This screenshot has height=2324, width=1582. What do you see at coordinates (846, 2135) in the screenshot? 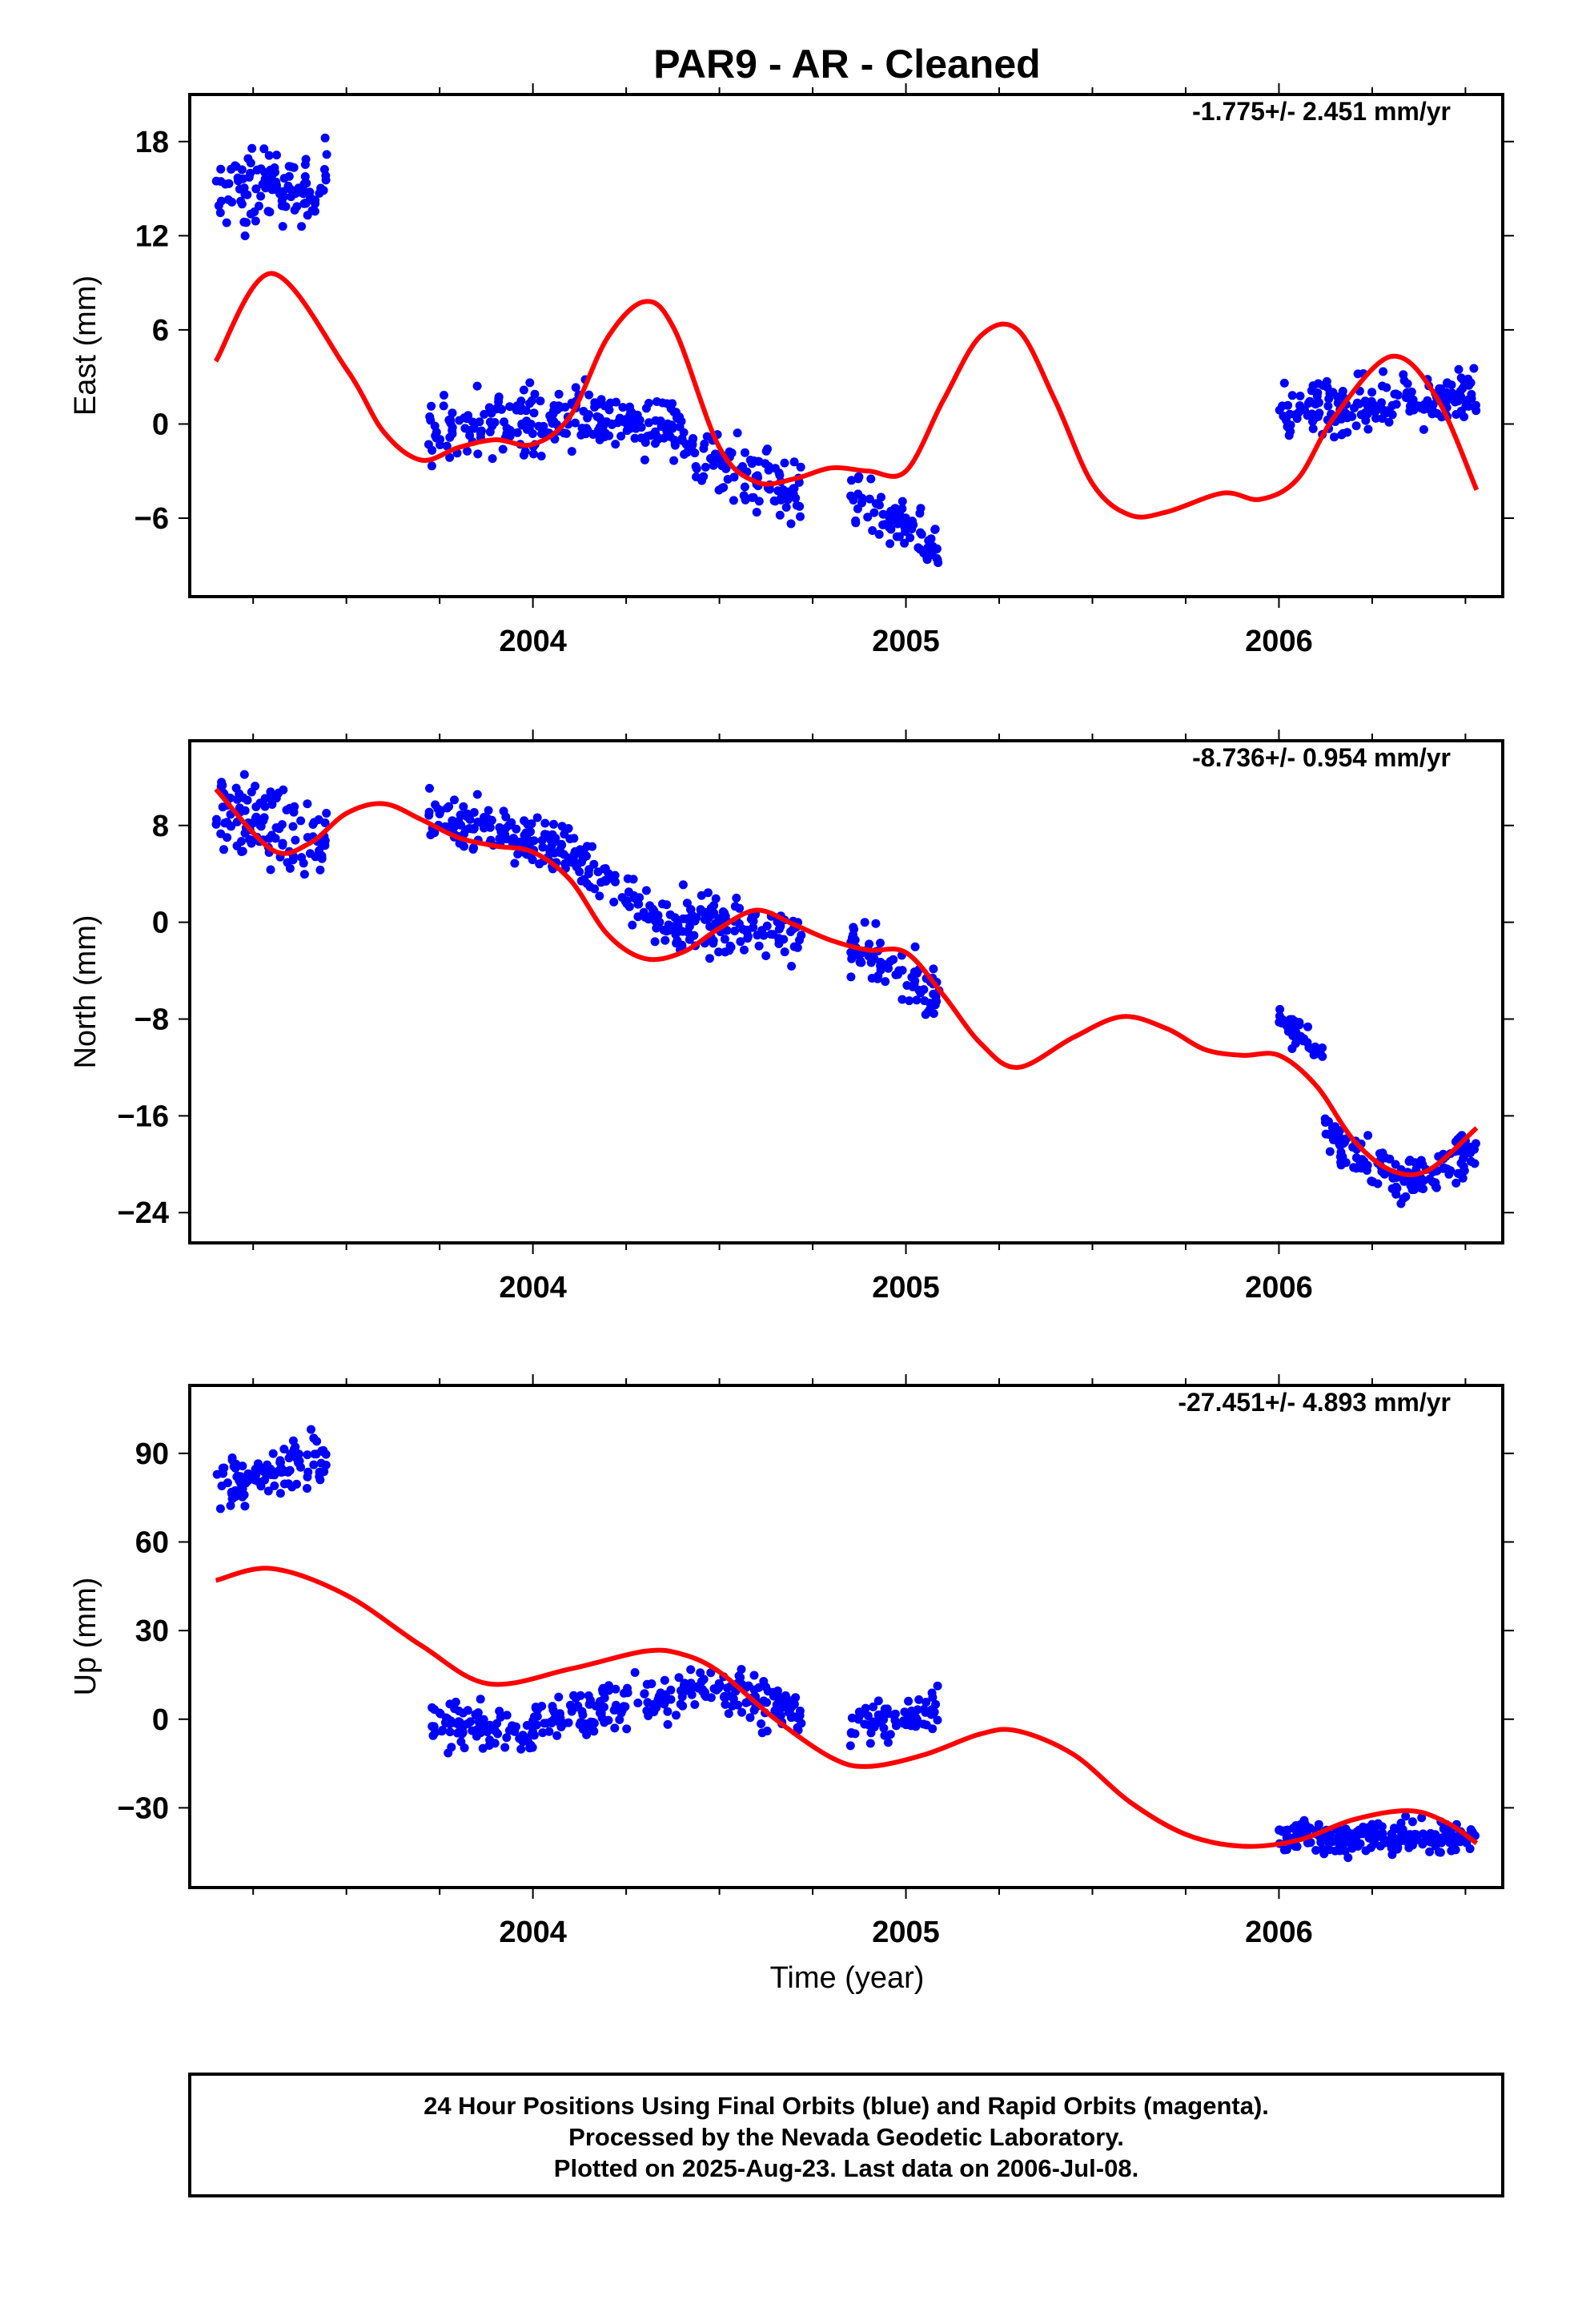
I see `footer-box` at bounding box center [846, 2135].